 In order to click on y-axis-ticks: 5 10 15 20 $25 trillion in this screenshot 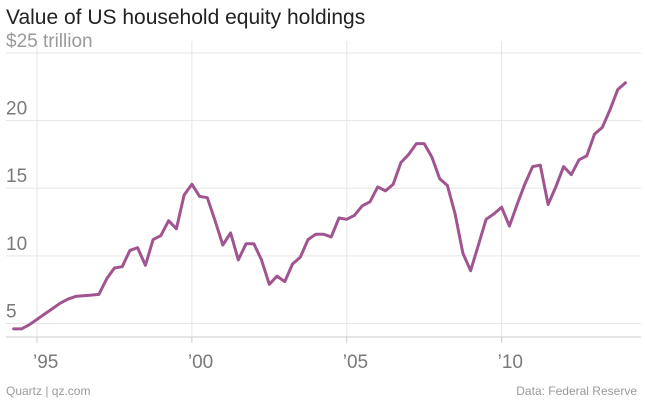, I will do `click(49, 176)`.